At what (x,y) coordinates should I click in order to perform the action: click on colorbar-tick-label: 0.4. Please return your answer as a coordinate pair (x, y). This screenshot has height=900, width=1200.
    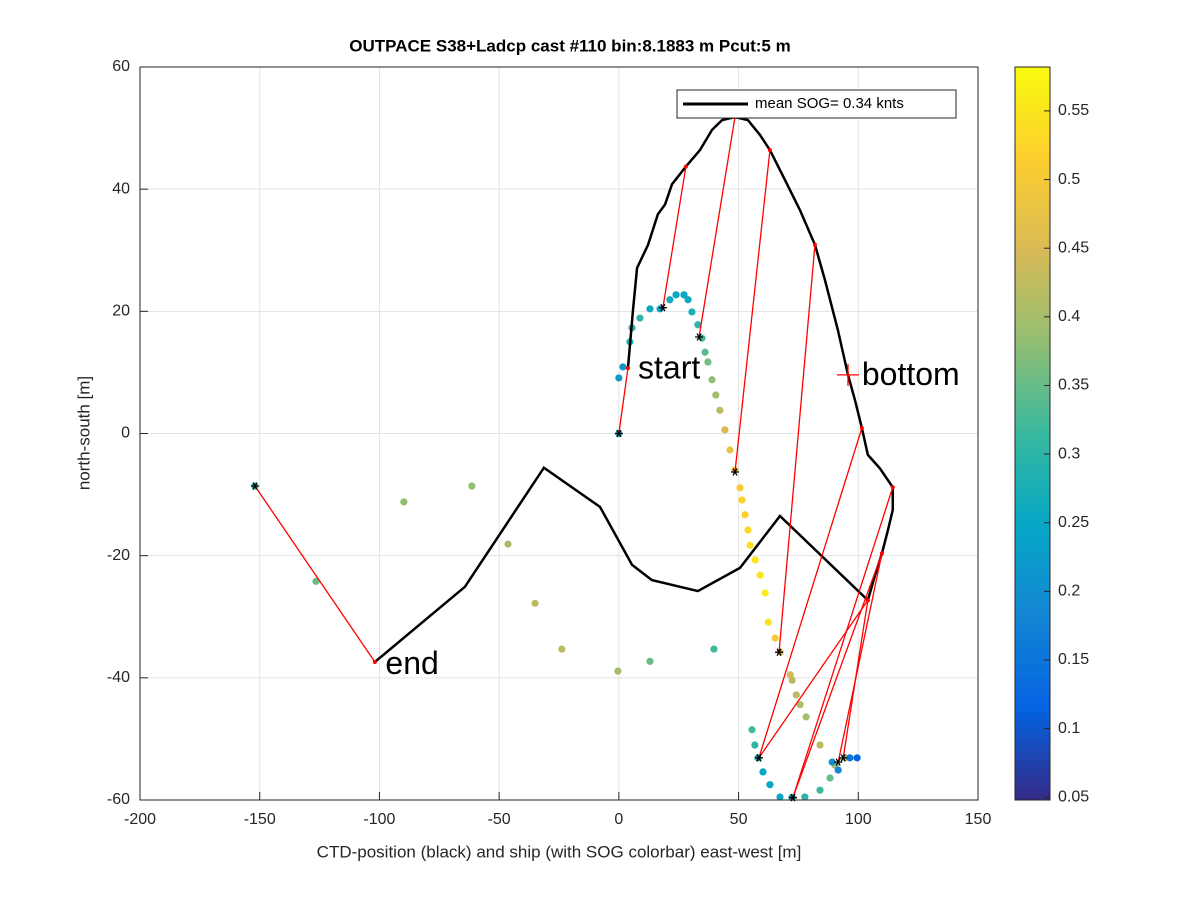
    Looking at the image, I should click on (1069, 316).